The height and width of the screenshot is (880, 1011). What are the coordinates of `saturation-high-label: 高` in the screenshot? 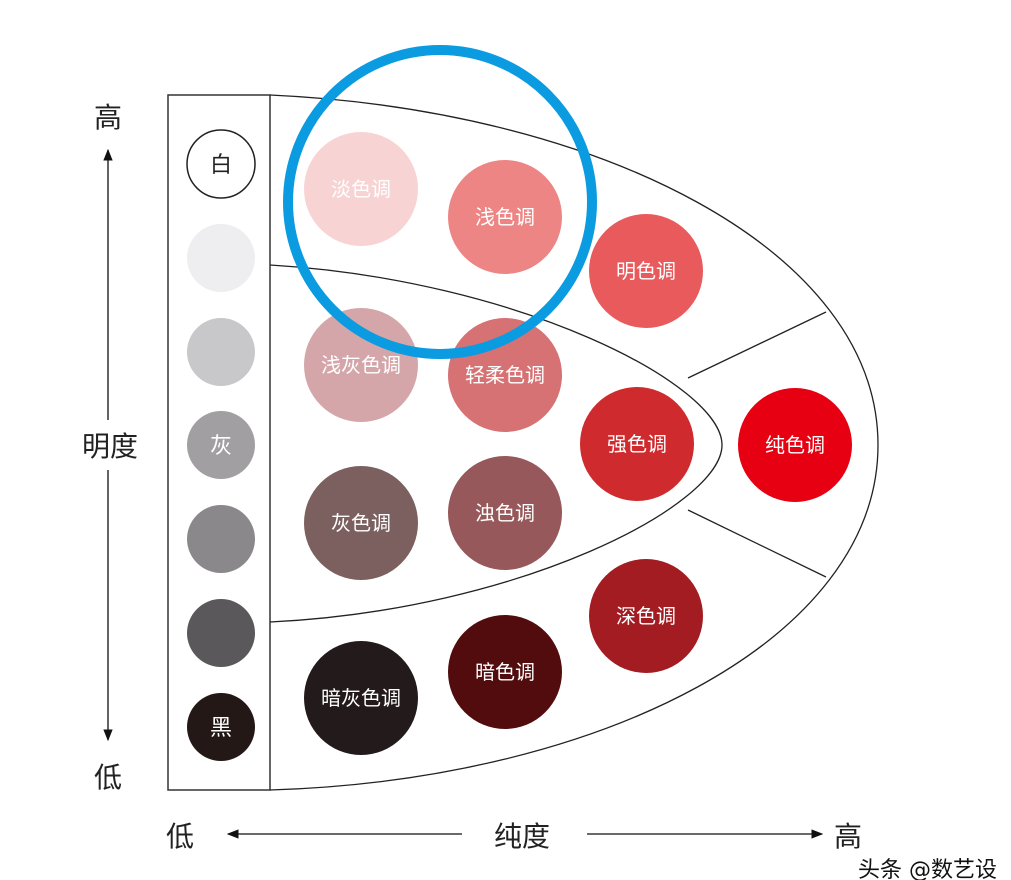 It's located at (848, 836).